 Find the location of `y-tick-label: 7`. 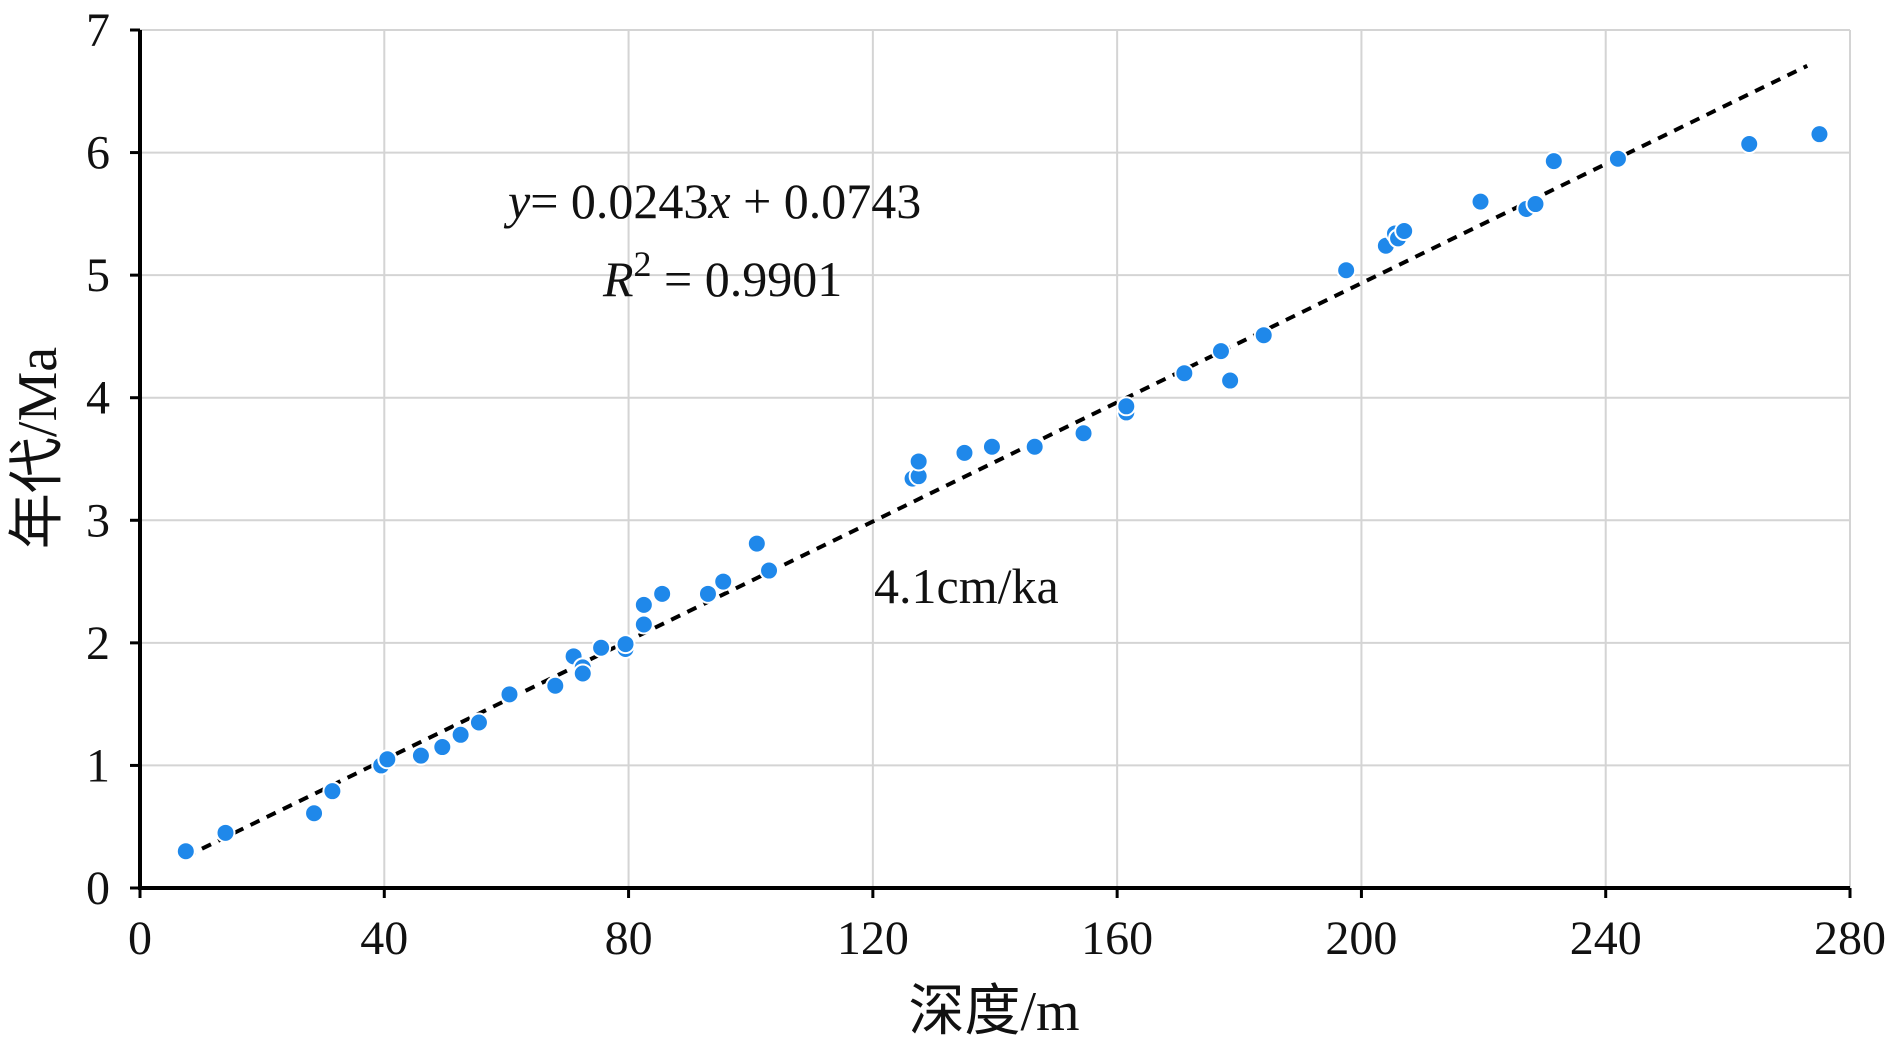

y-tick-label: 7 is located at coordinates (98, 30).